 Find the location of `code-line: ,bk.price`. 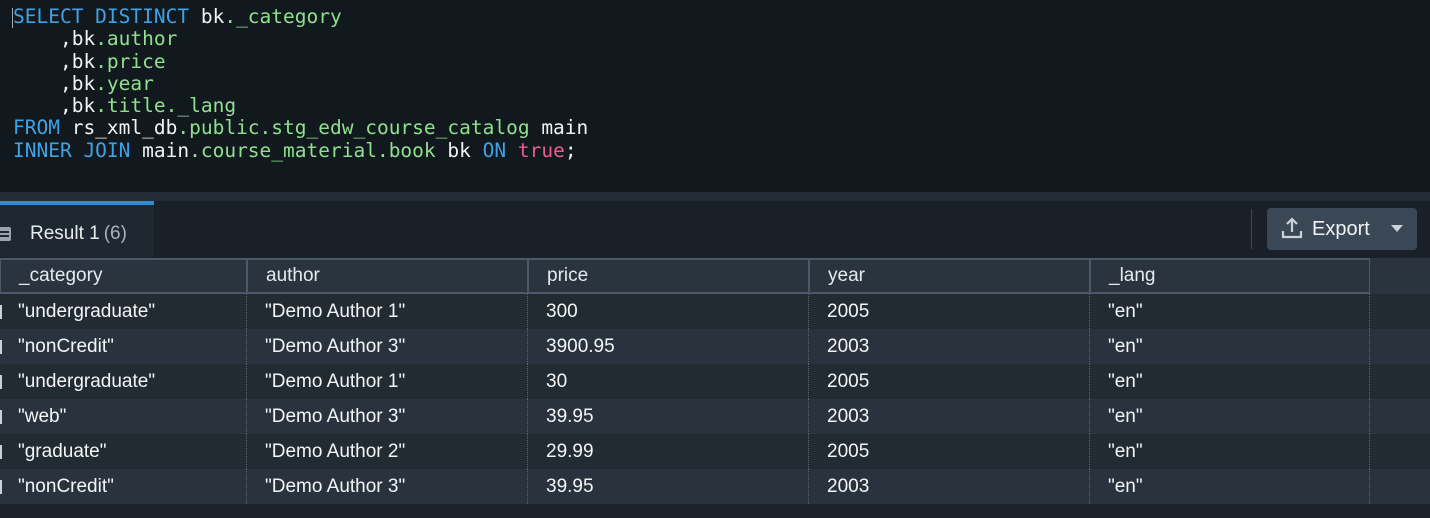

code-line: ,bk.price is located at coordinates (300, 61).